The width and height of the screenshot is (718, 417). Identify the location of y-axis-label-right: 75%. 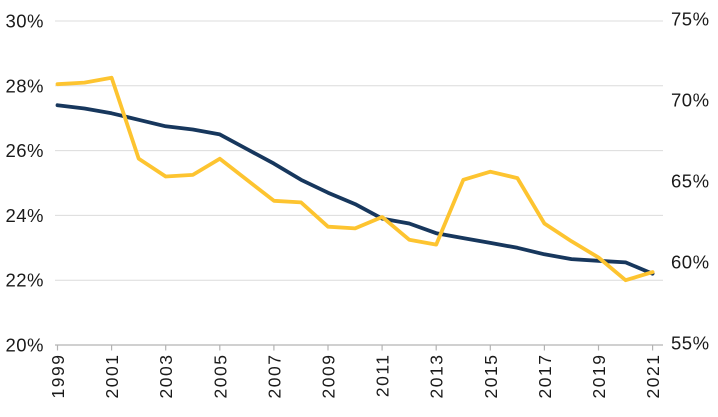
(690, 19).